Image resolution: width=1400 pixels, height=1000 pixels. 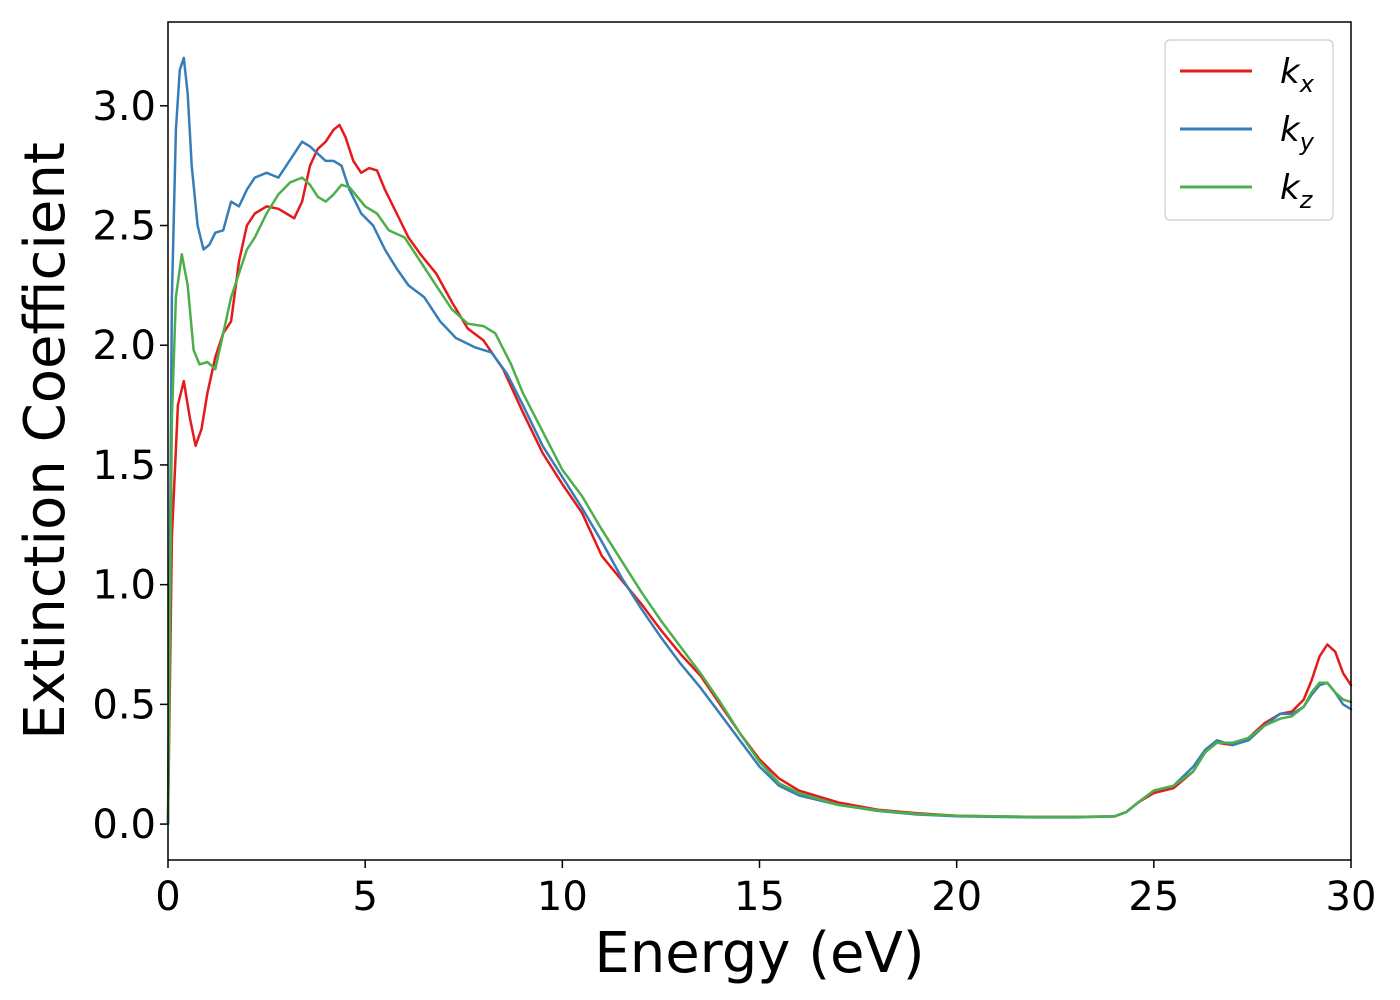 I want to click on y-tick-label: 3.0, so click(x=124, y=107).